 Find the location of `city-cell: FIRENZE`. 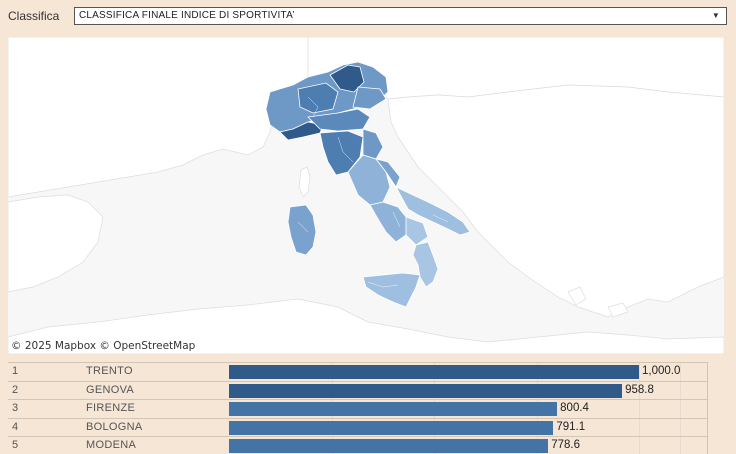

city-cell: FIRENZE is located at coordinates (111, 408).